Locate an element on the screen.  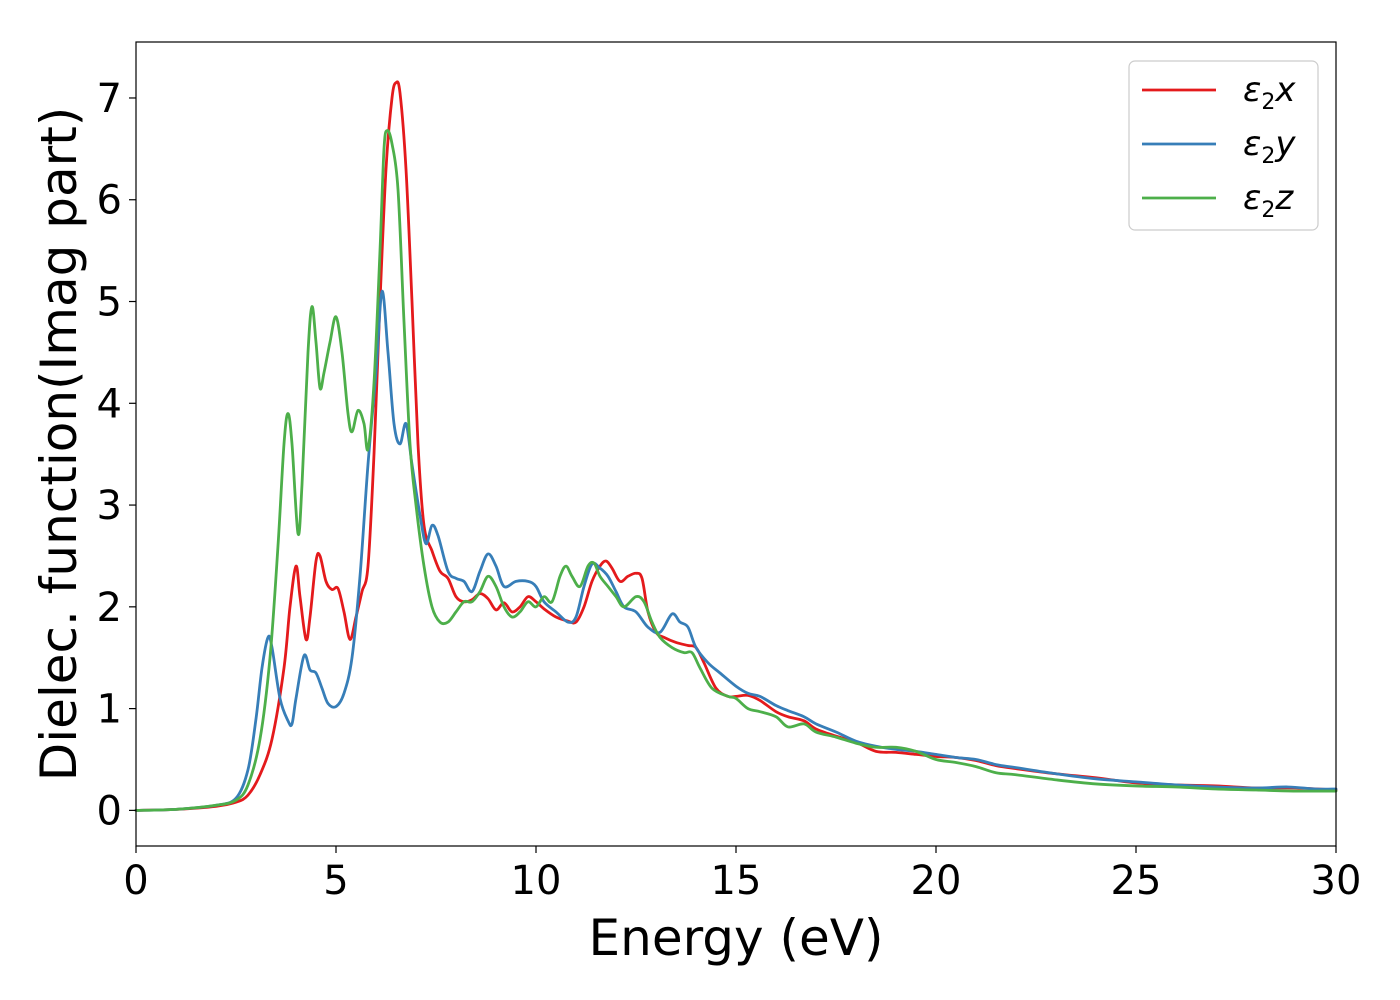
y-tick-label: 6 is located at coordinates (109, 201).